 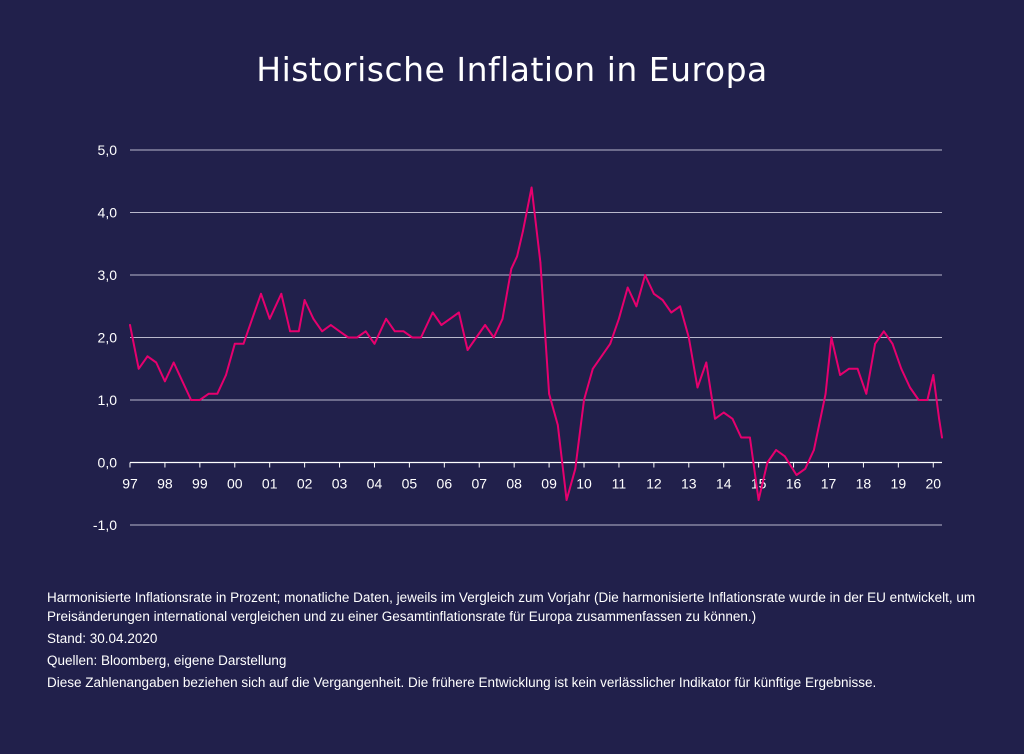 I want to click on x-tick-label: 18, so click(x=864, y=484).